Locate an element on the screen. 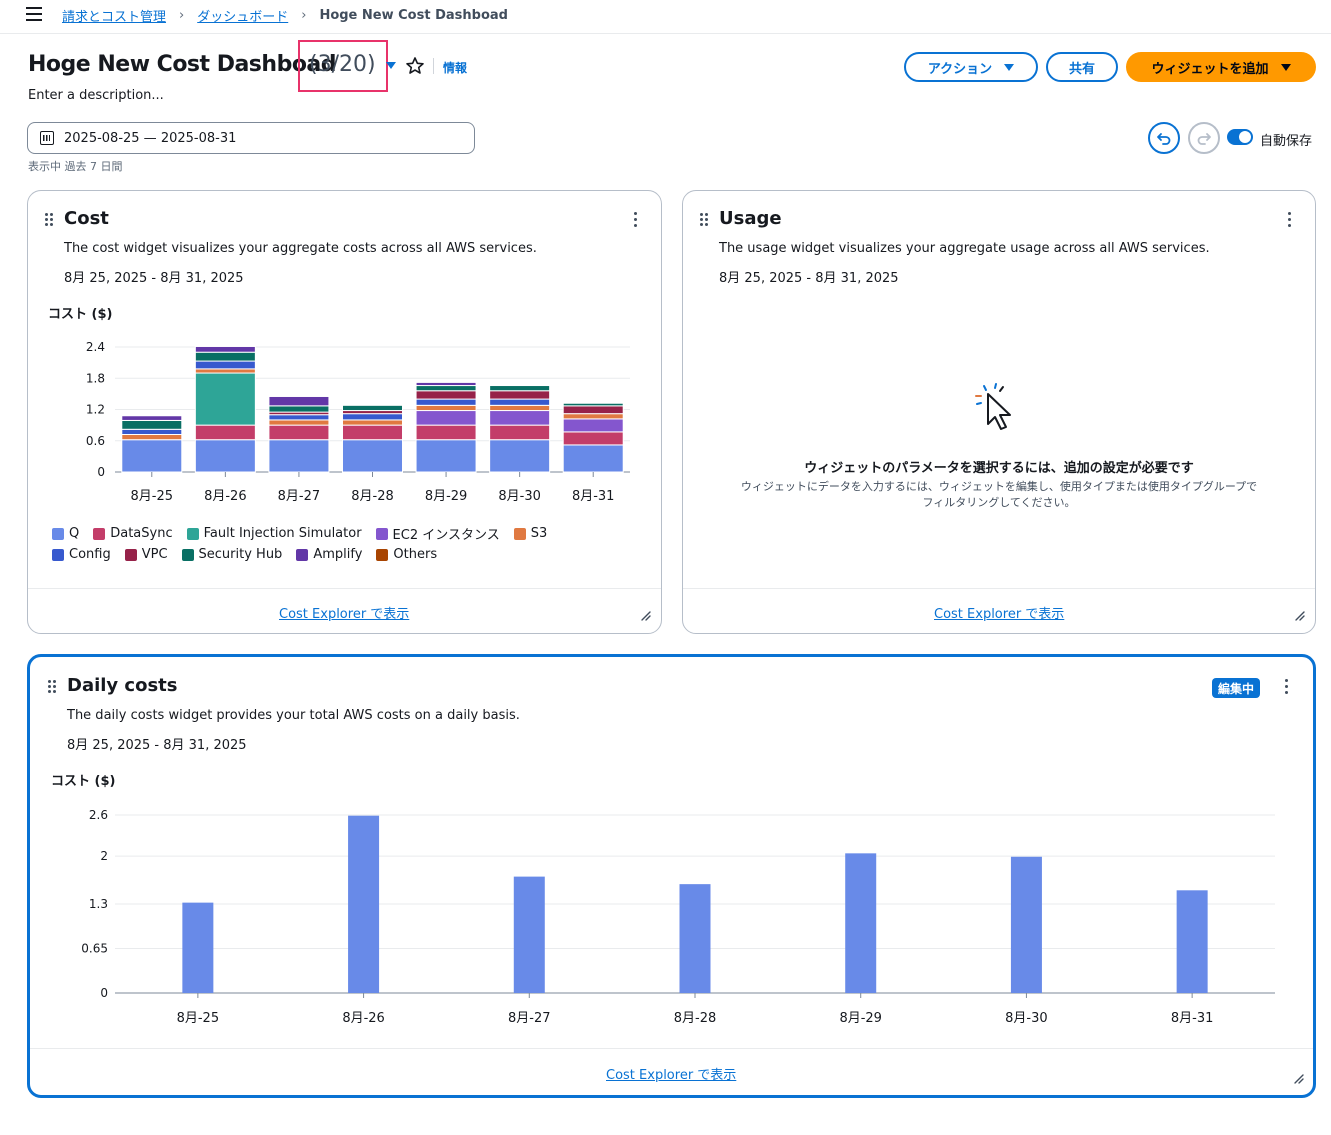 The width and height of the screenshot is (1331, 1135). actions-button: アクション is located at coordinates (971, 67).